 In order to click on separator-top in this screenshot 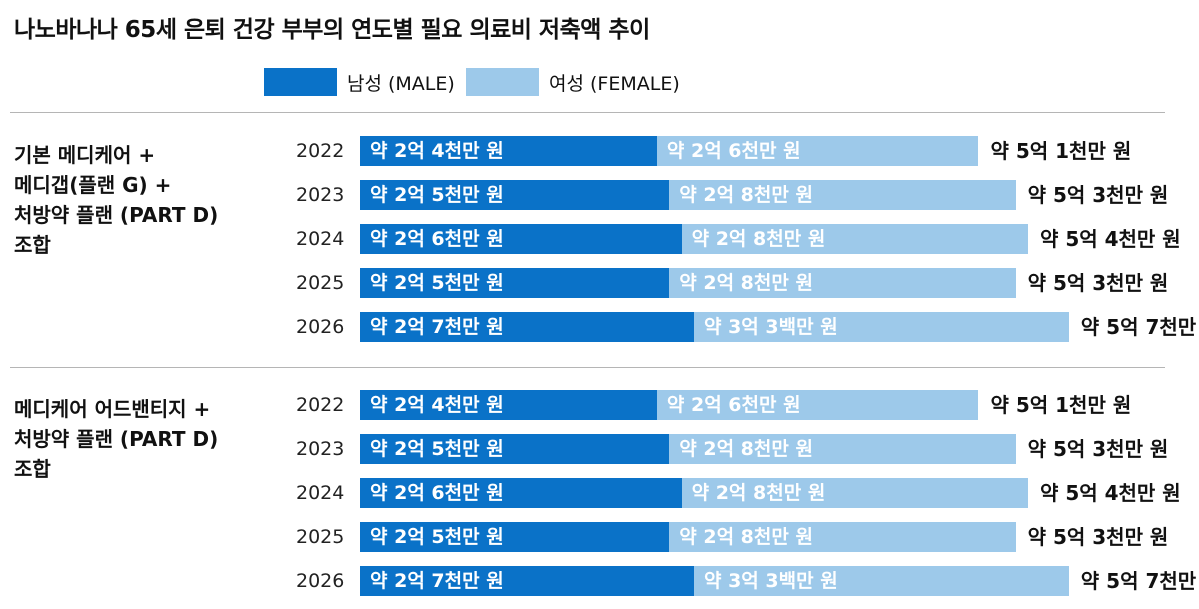, I will do `click(587, 112)`.